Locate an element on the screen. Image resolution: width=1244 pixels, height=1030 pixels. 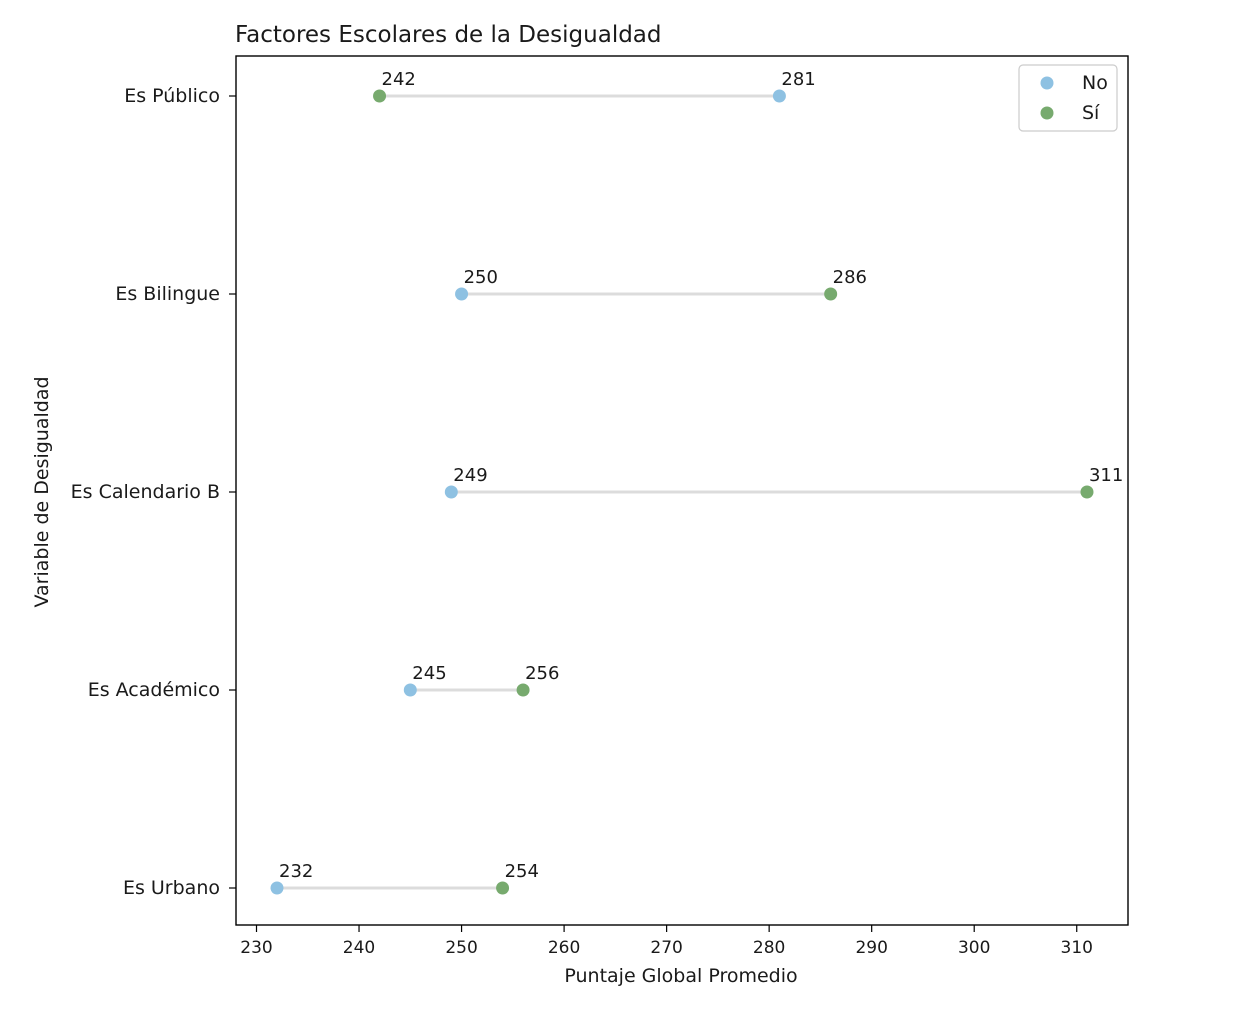
x-tick-label-300: 300 is located at coordinates (974, 948).